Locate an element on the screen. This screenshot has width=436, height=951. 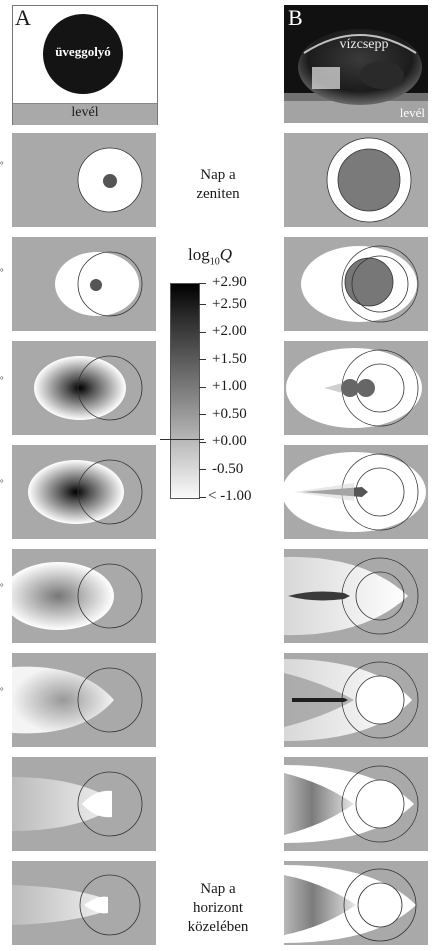
panel-a: A üveggolyó levél is located at coordinates (85, 65).